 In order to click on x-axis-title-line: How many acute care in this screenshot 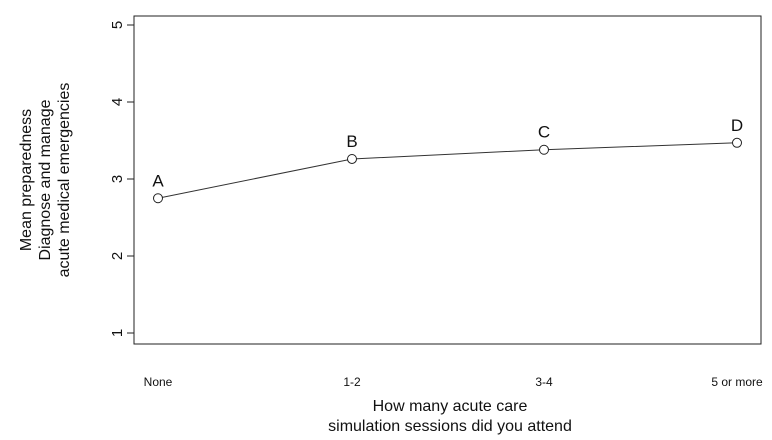, I will do `click(450, 406)`.